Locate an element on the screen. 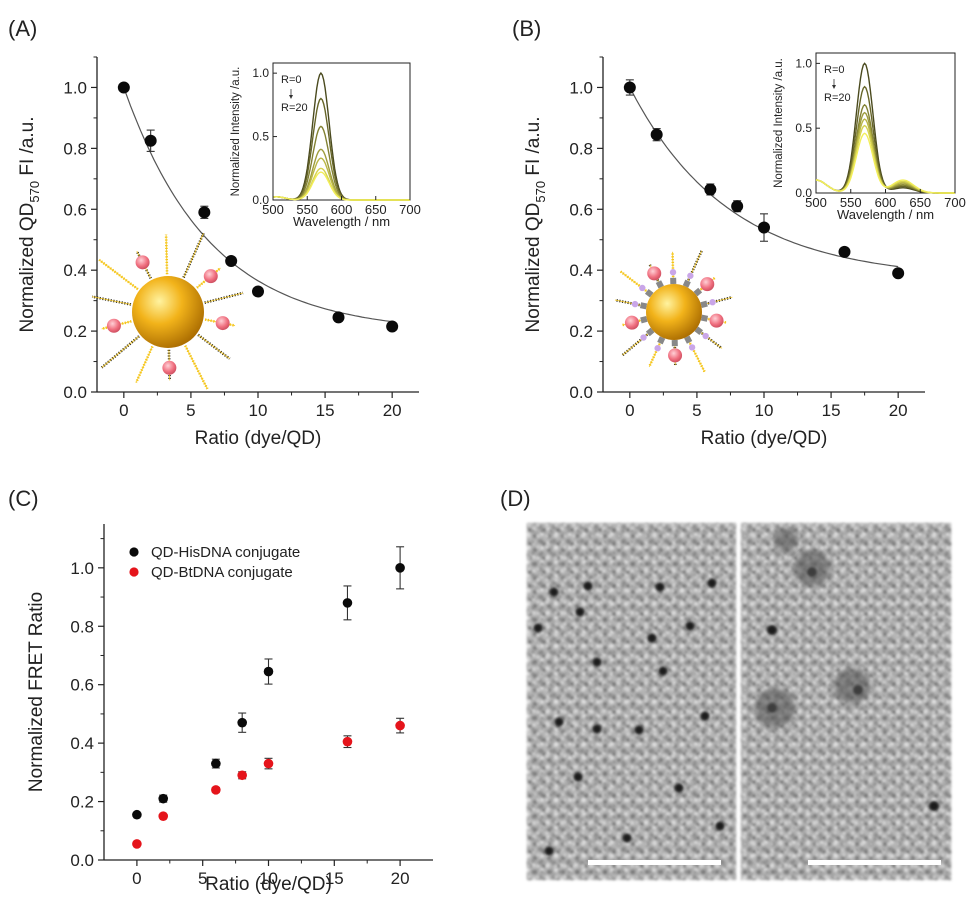  tem-image-right is located at coordinates (846, 701).